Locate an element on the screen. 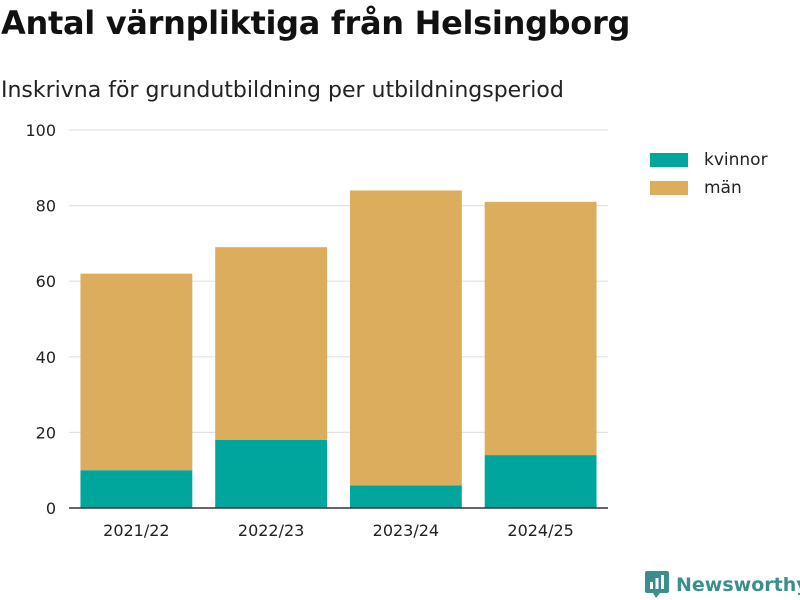  legend-label: män is located at coordinates (723, 188).